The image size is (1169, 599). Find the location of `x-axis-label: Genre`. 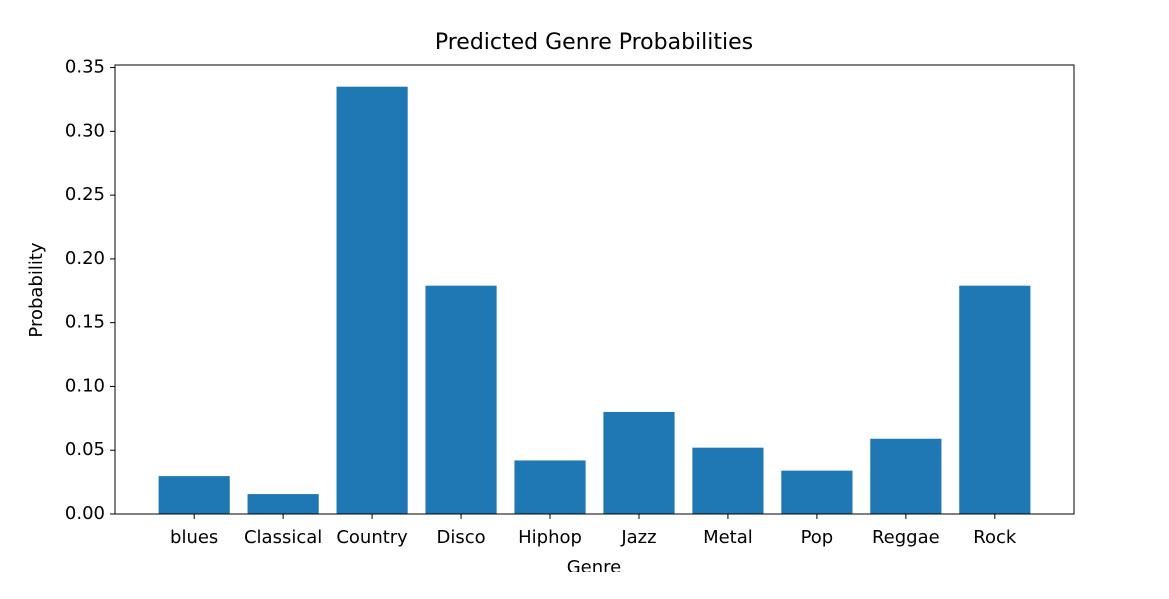

x-axis-label: Genre is located at coordinates (594, 567).